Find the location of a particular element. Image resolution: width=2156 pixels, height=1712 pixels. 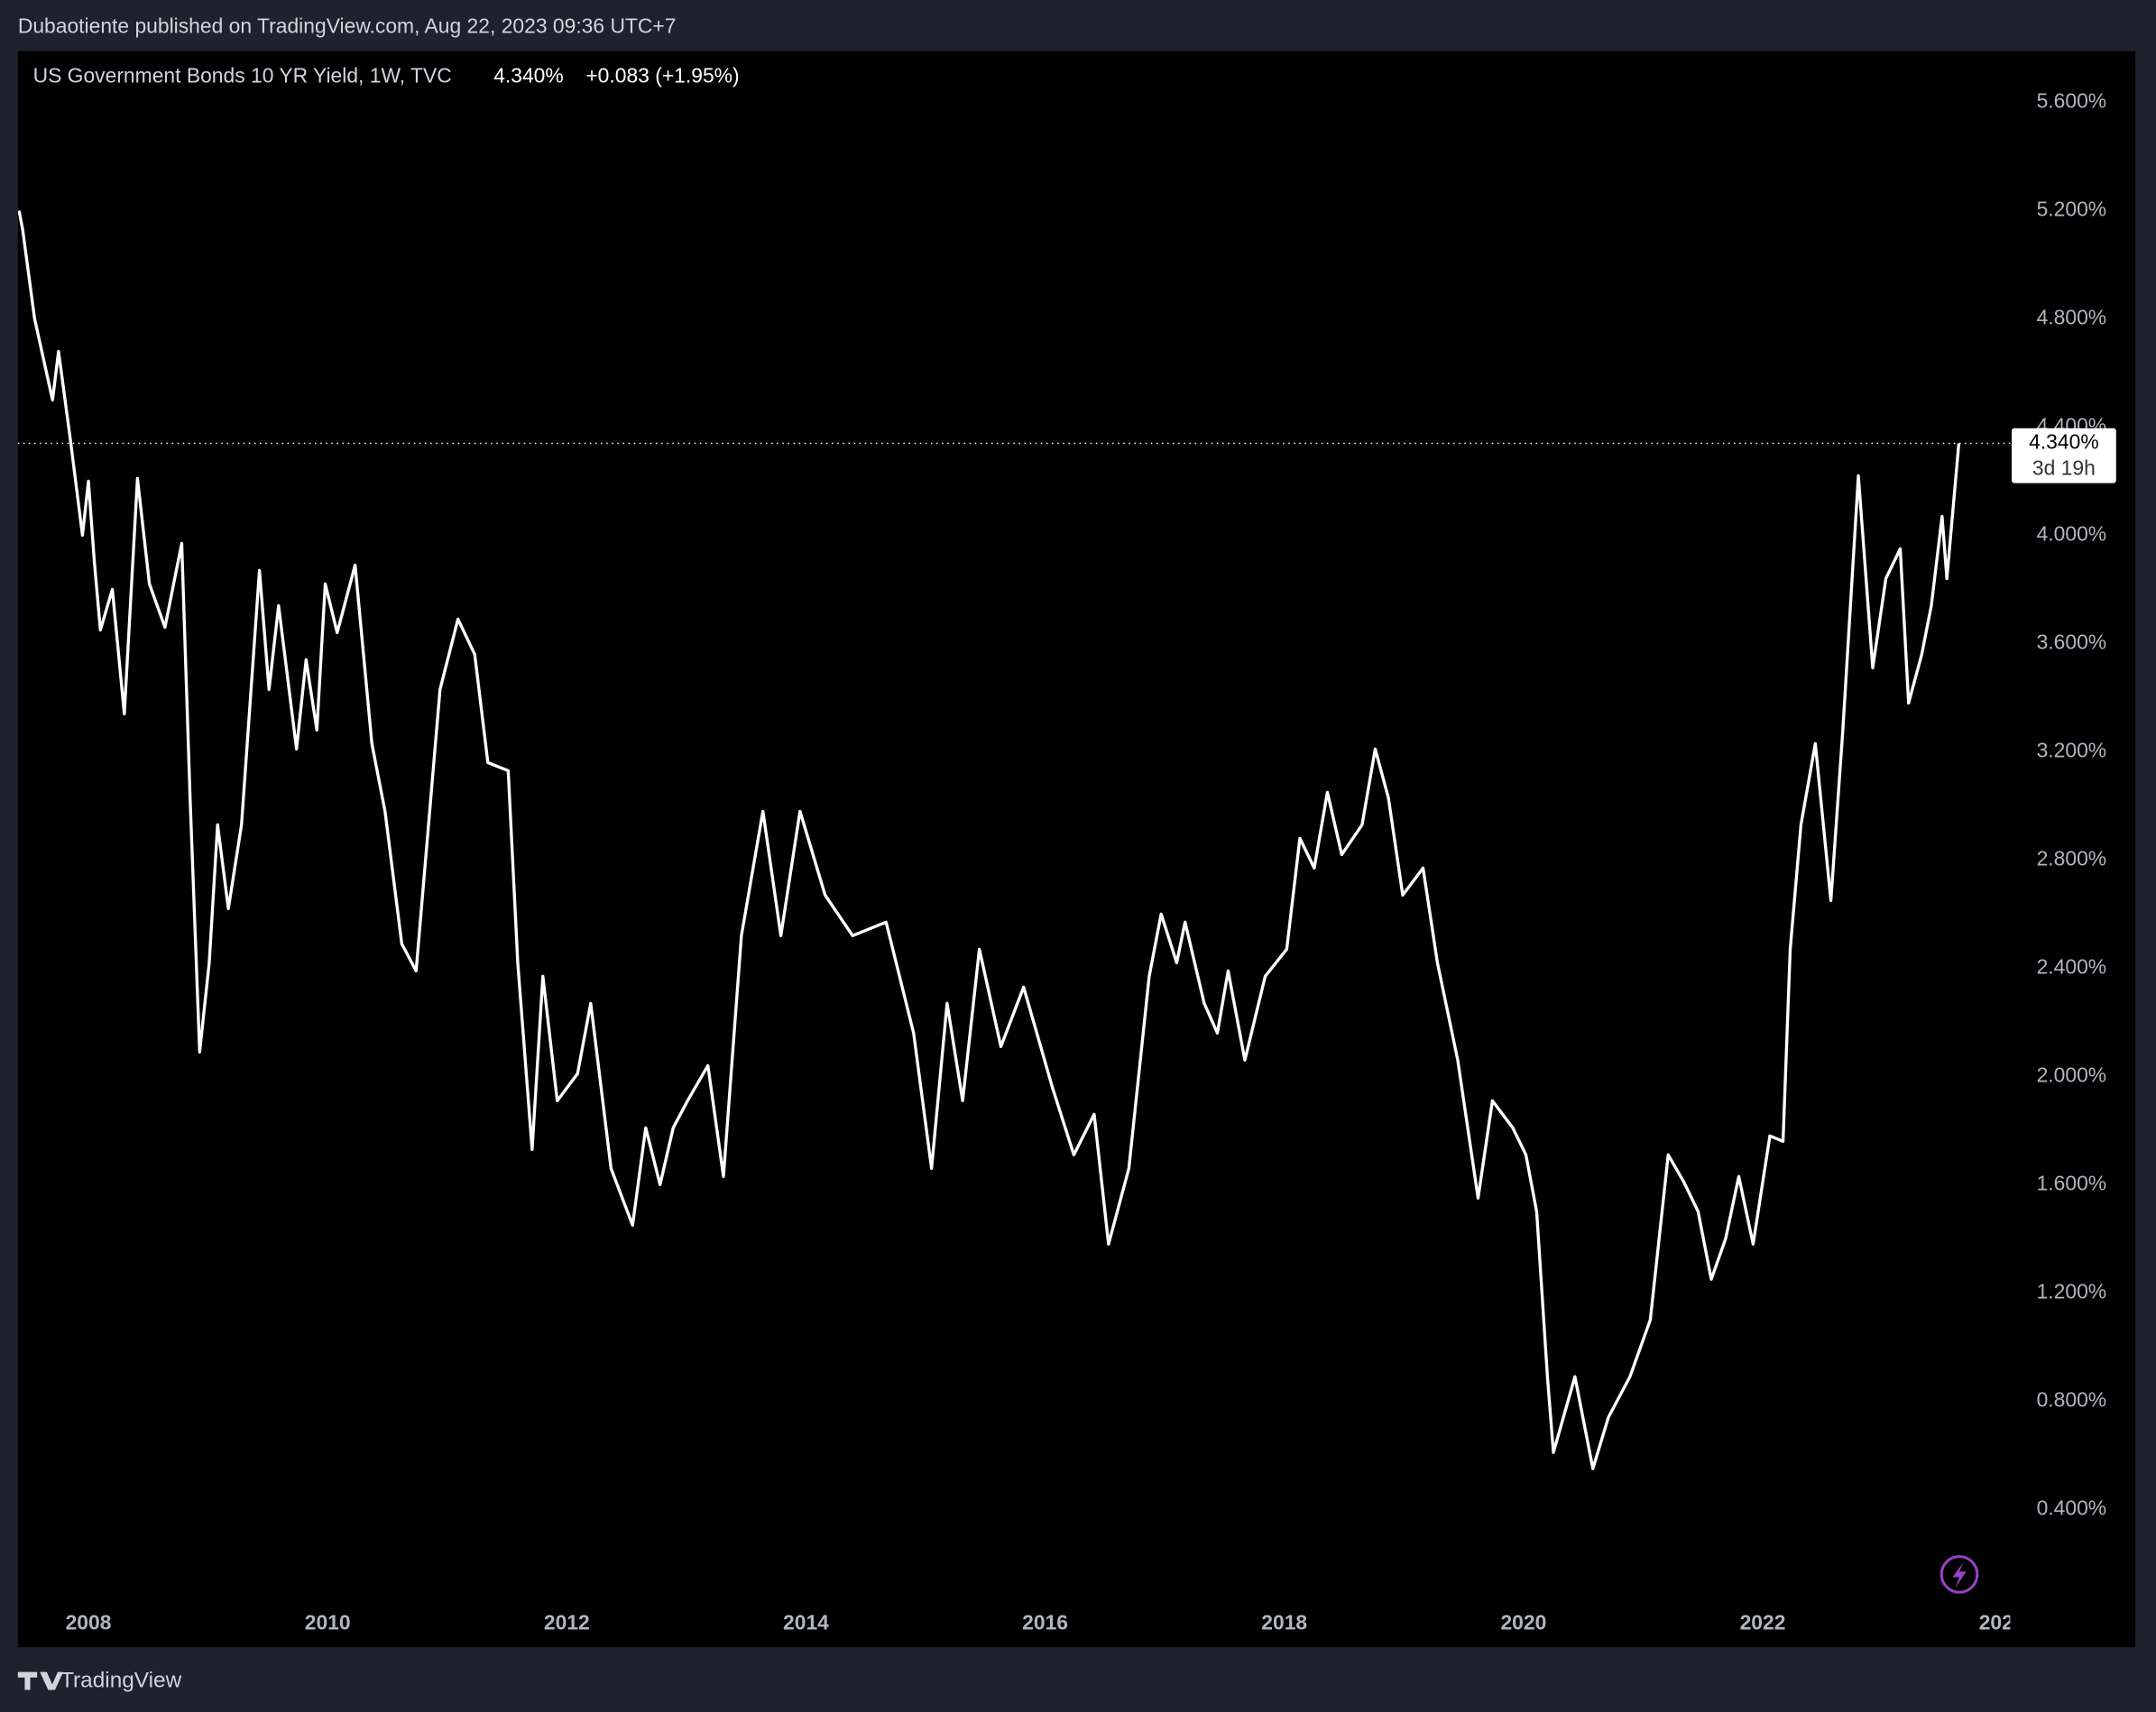

x-tick-label: 2022 is located at coordinates (1763, 1622).